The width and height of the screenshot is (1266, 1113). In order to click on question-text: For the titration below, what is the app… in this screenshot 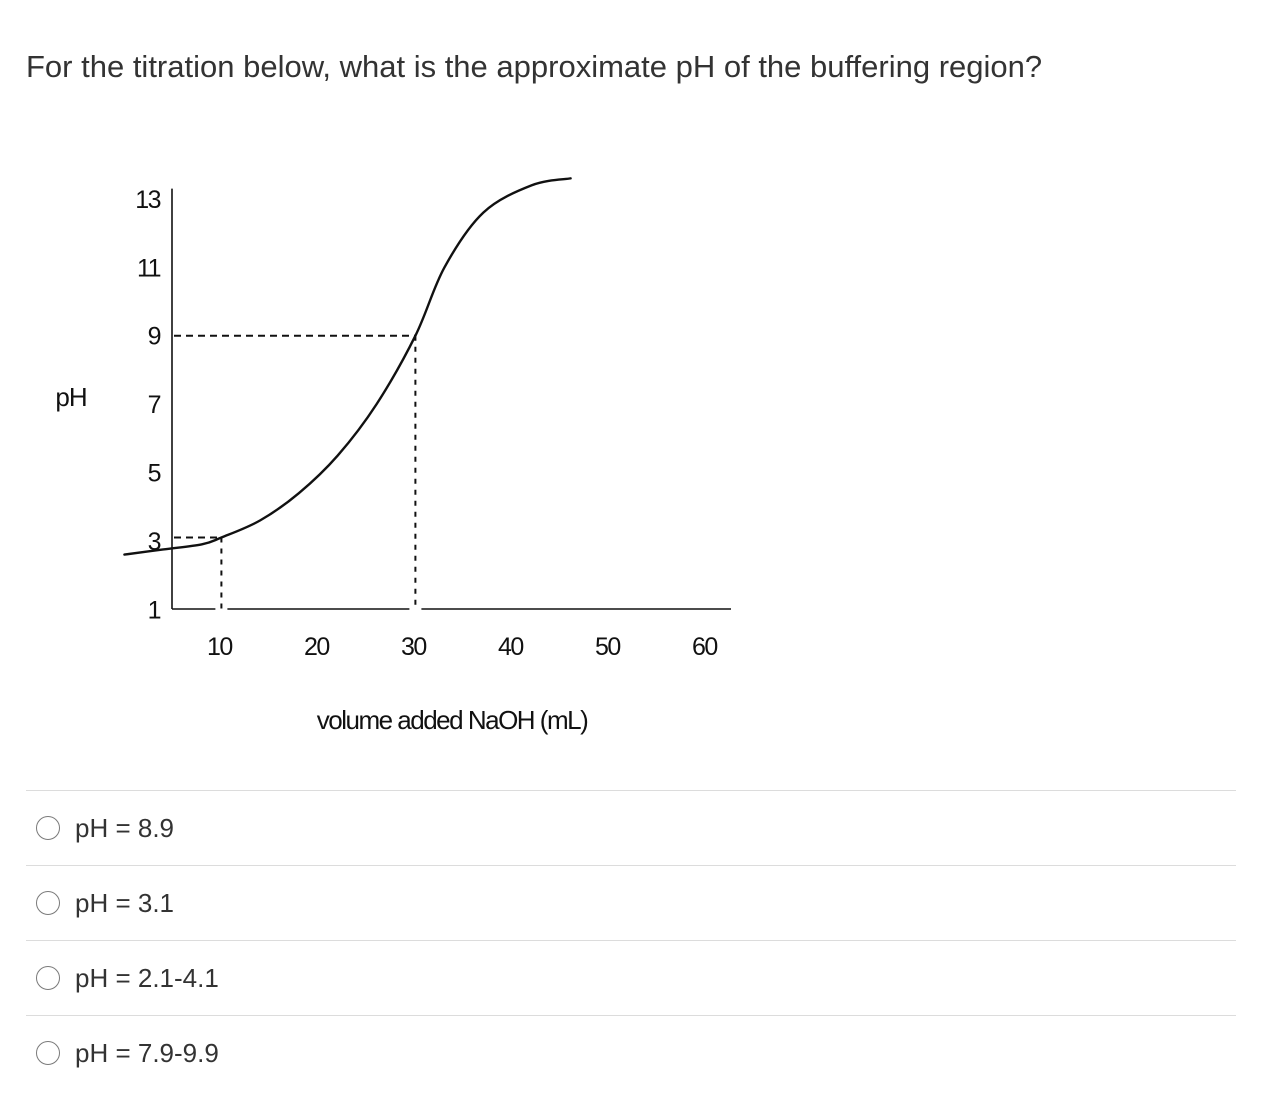, I will do `click(534, 66)`.